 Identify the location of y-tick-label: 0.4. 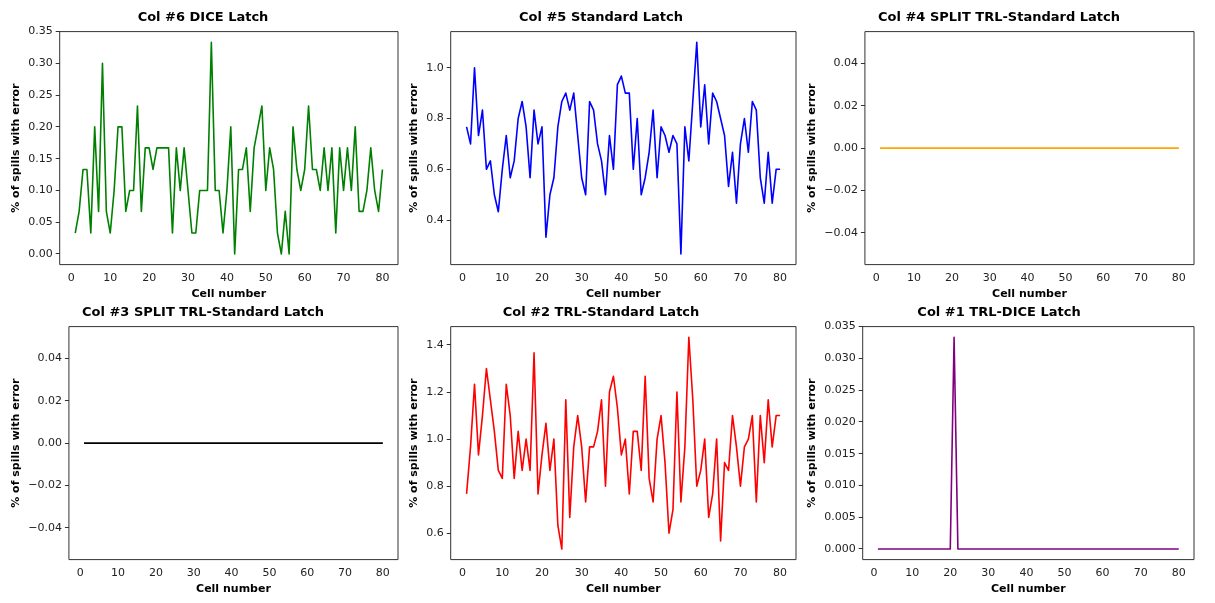
(435, 219).